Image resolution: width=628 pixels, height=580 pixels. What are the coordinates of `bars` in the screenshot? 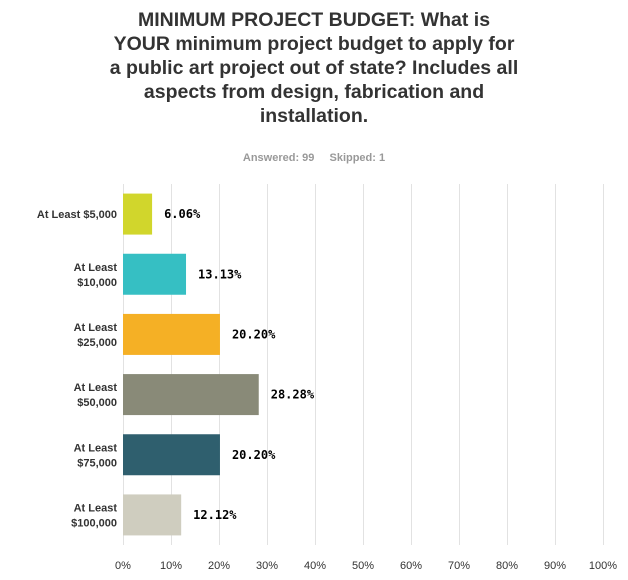 It's located at (191, 364).